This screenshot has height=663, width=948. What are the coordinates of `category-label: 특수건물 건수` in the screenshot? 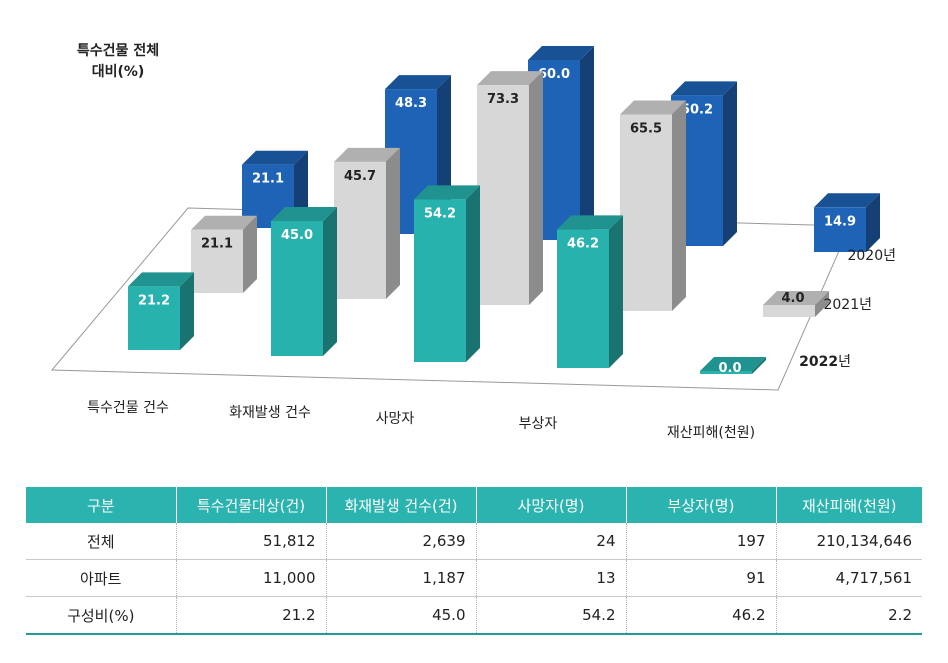 It's located at (128, 408).